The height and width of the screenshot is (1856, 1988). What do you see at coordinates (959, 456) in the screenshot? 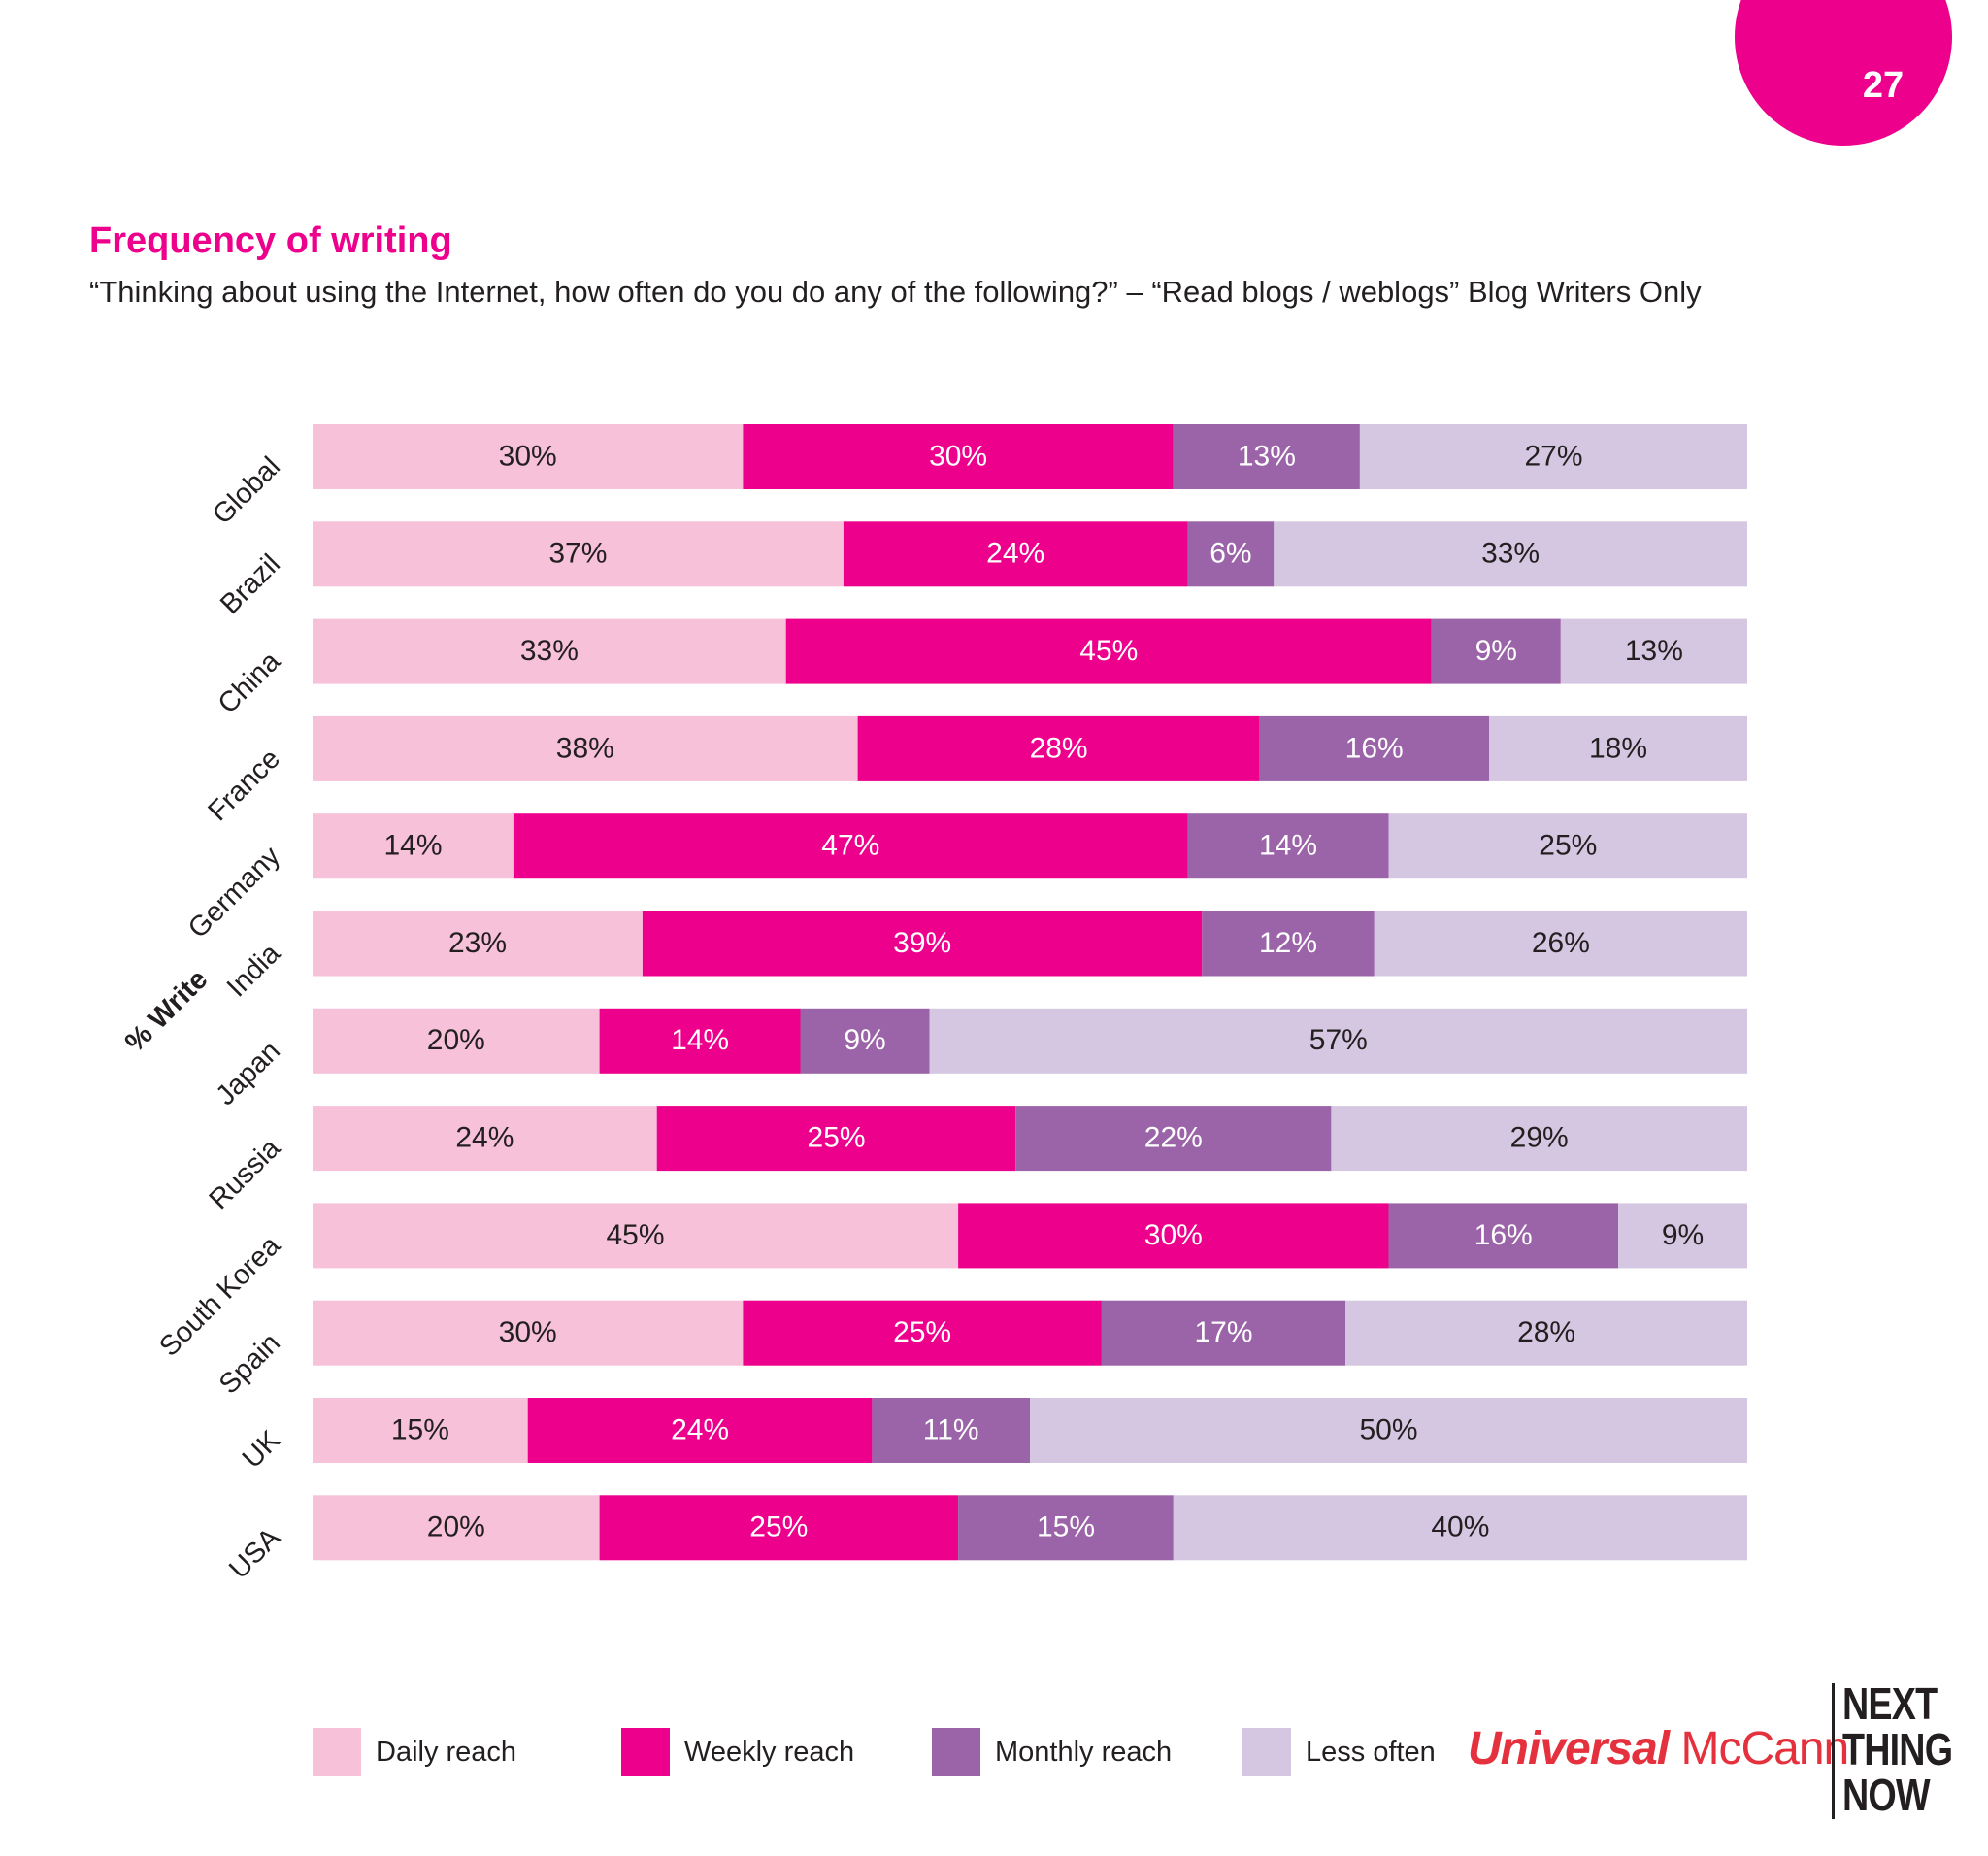
I see `bar-global-weekly-reach` at bounding box center [959, 456].